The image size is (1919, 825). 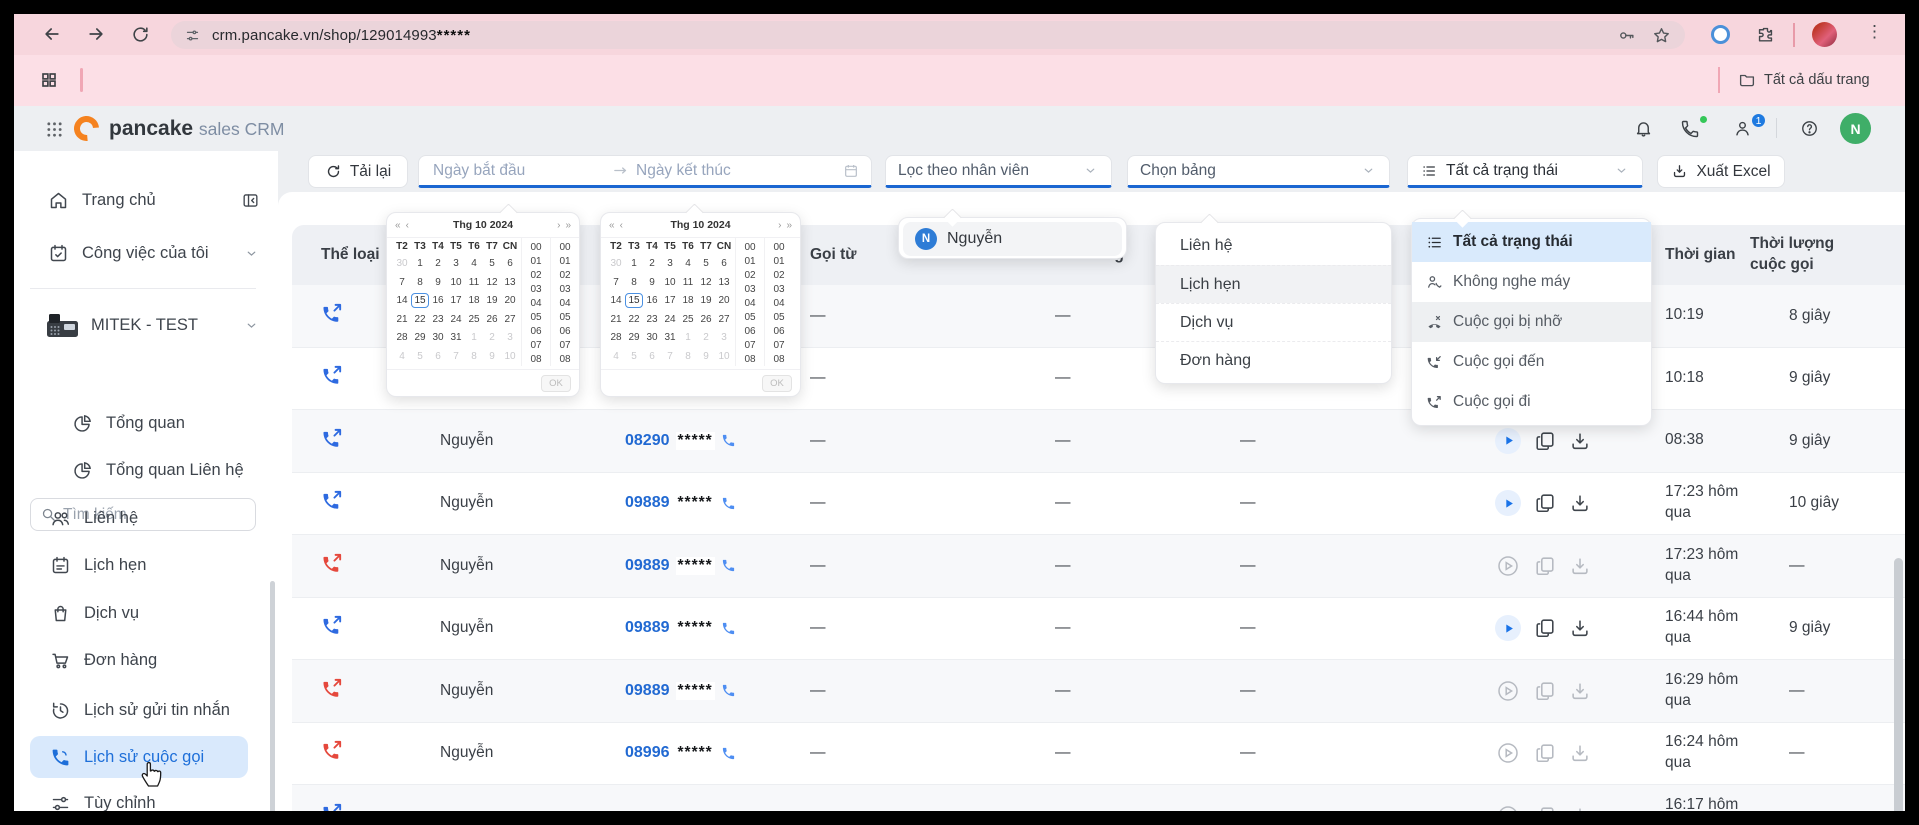 I want to click on calendar-day: 22, so click(x=420, y=319).